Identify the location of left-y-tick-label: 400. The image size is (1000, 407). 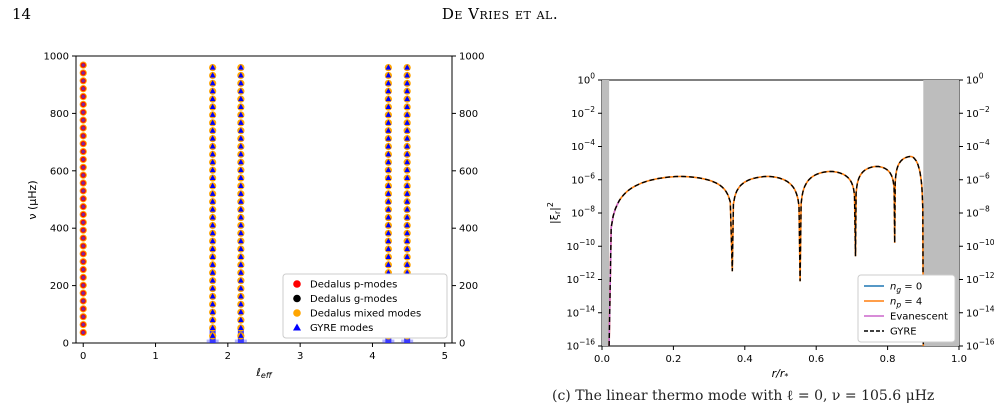
(59, 229).